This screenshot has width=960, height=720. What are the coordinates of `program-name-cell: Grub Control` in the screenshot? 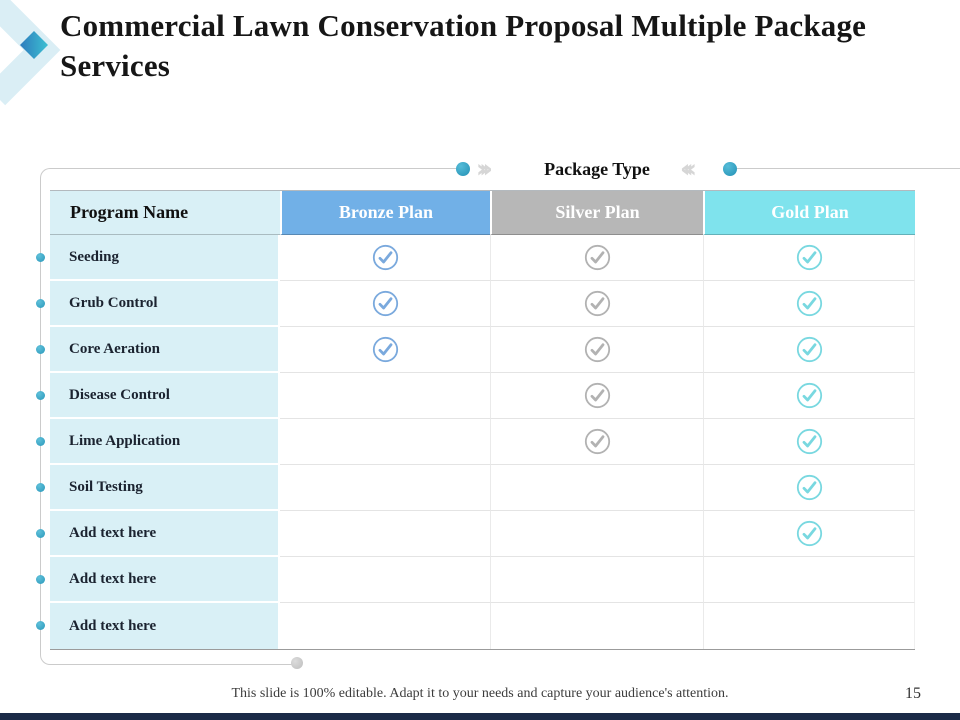 It's located at (165, 304).